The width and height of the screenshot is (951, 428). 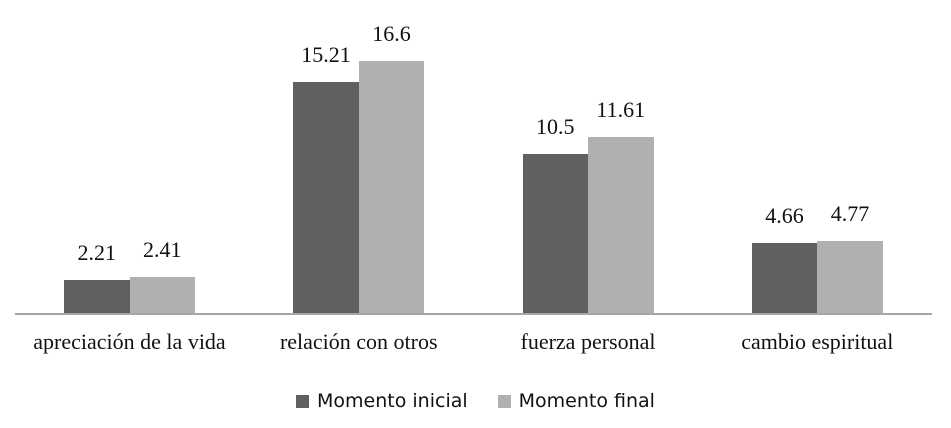 I want to click on data-label: 10.5, so click(x=555, y=126).